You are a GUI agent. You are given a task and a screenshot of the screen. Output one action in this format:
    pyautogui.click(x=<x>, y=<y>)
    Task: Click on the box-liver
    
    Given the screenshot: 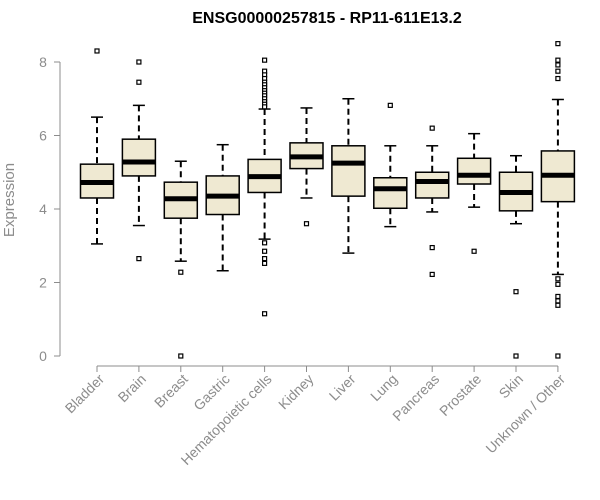 What is the action you would take?
    pyautogui.click(x=348, y=176)
    